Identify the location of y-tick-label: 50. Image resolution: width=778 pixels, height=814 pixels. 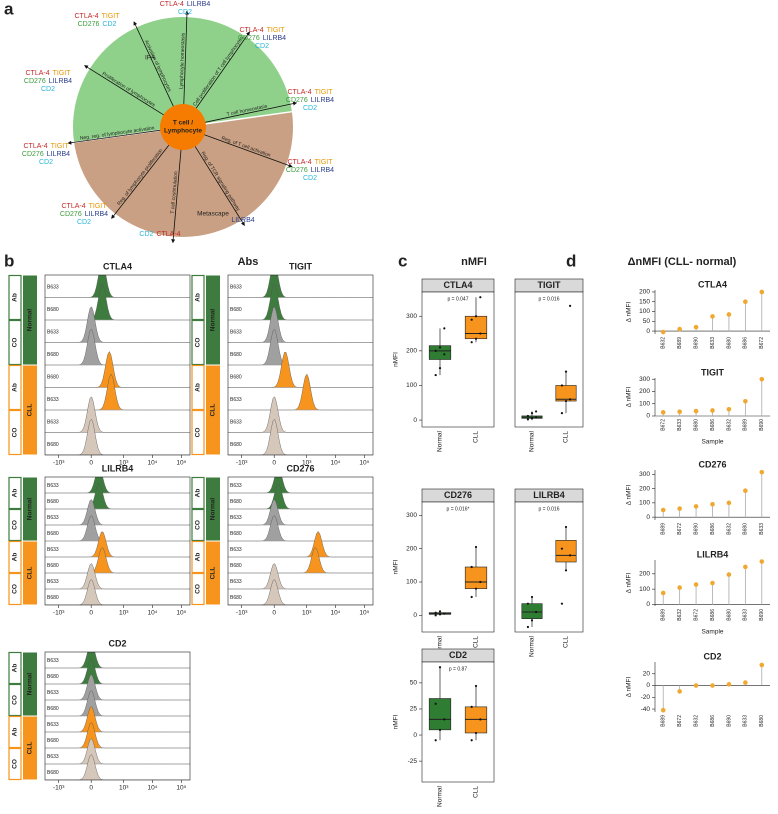
(647, 321).